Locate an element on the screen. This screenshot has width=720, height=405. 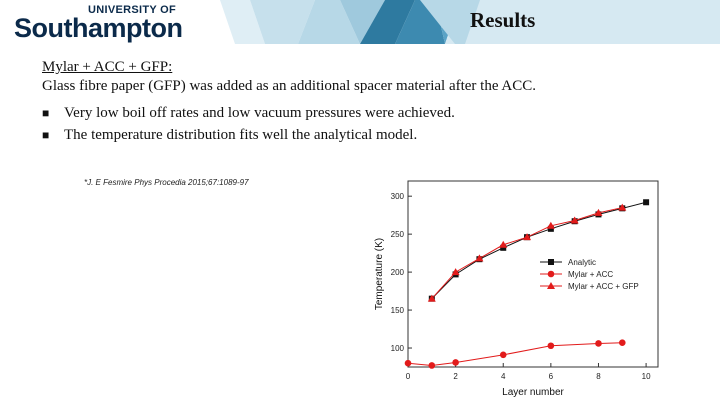
x-tick-label: 0 is located at coordinates (408, 376).